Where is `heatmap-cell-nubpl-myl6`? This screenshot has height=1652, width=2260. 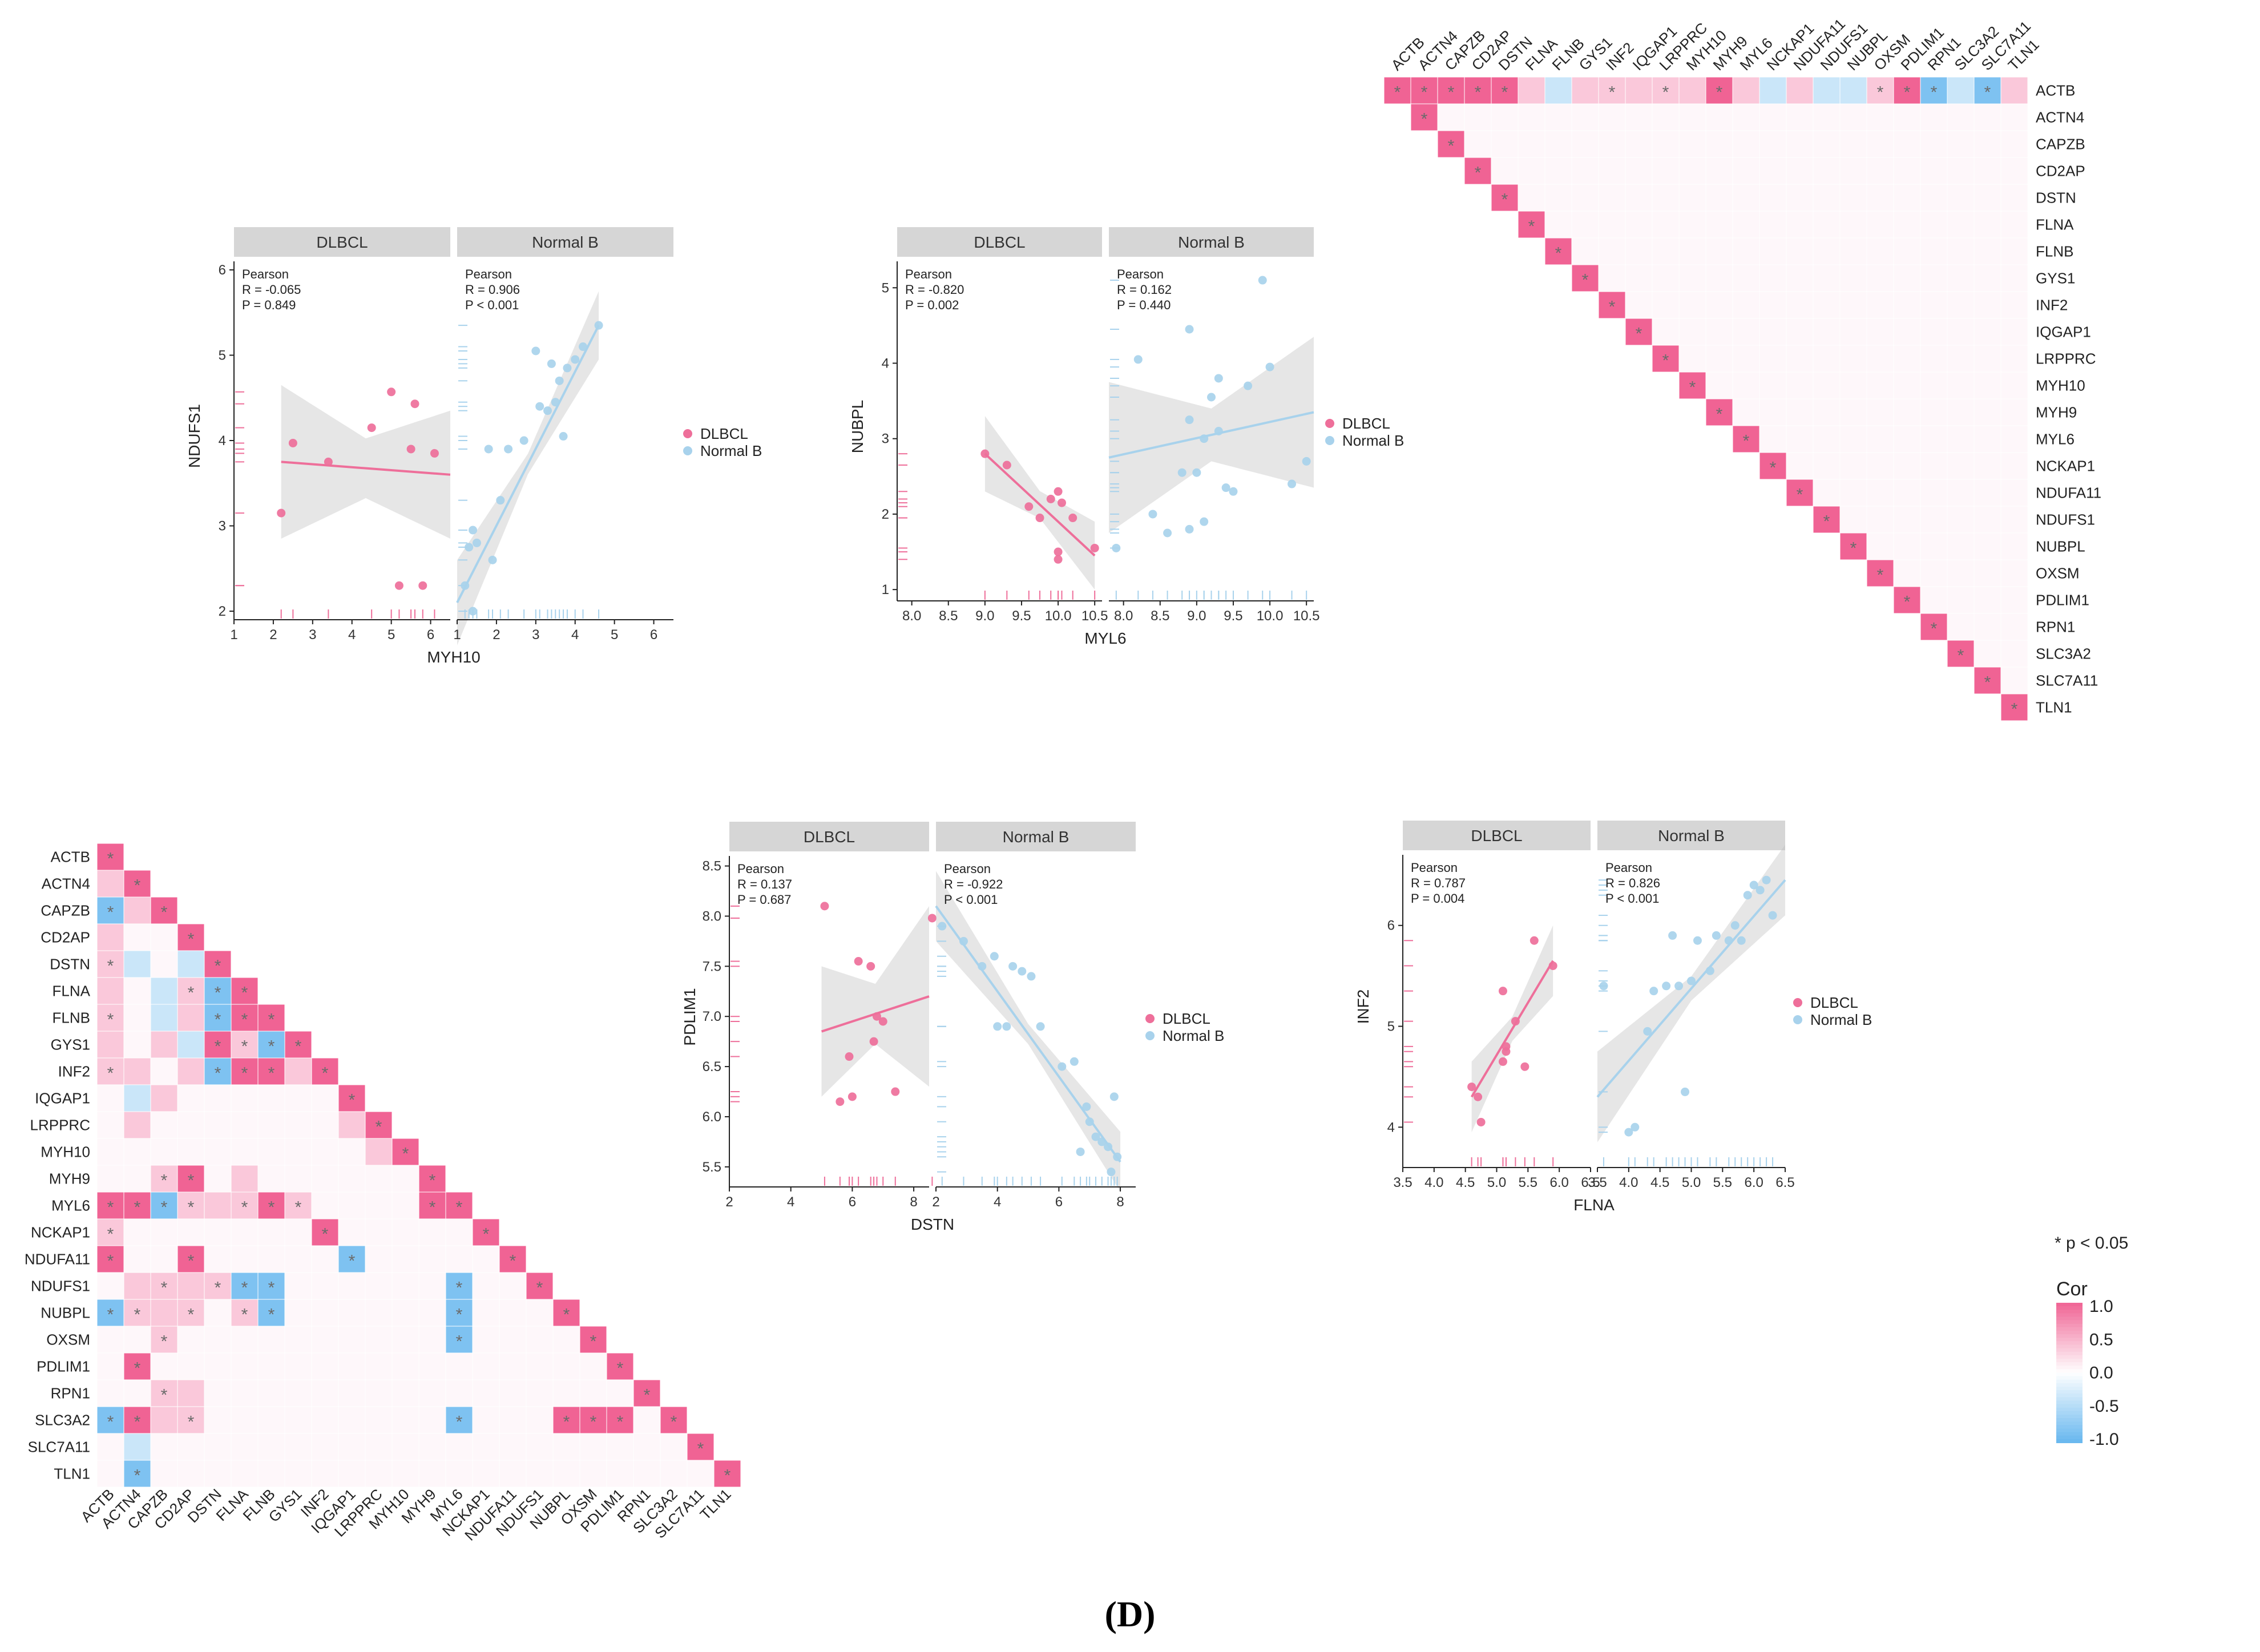
heatmap-cell-nubpl-myl6 is located at coordinates (1853, 439).